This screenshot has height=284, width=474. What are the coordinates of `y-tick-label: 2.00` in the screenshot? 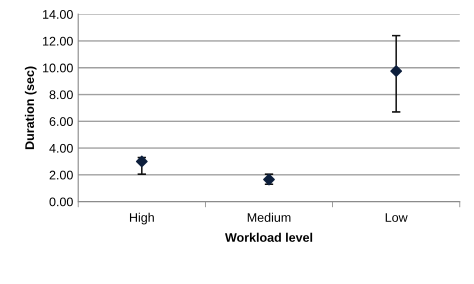 It's located at (61, 175).